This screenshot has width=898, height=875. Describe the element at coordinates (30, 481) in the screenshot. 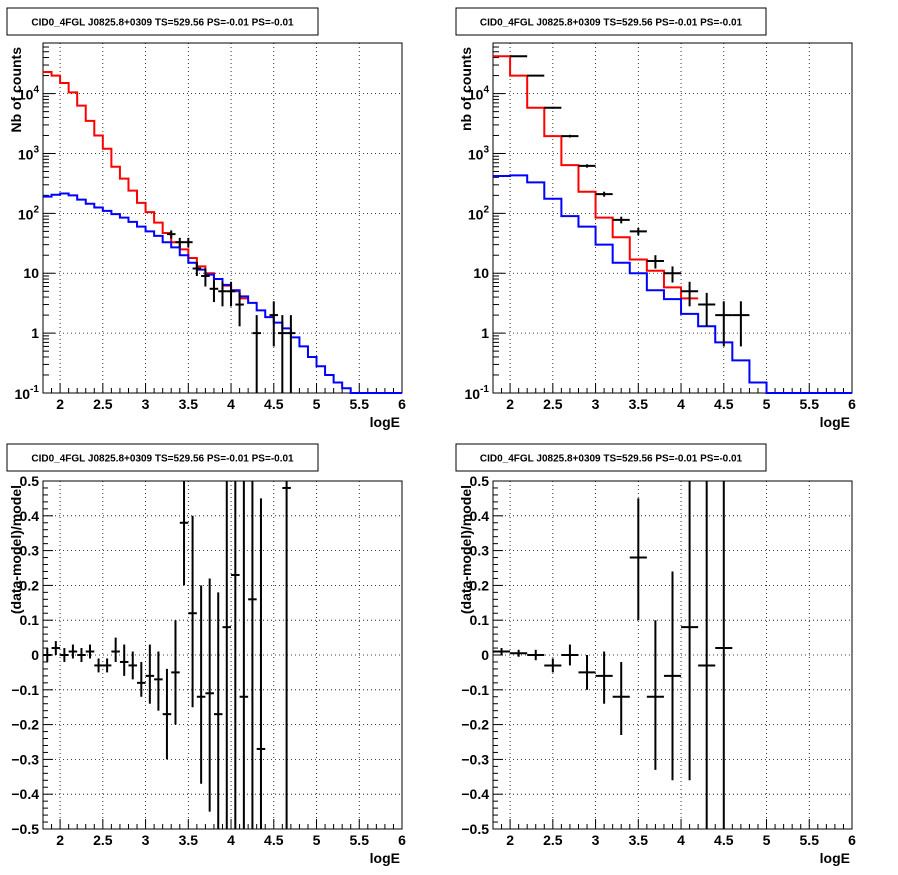

I see `y-tick-label: 0.5` at that location.